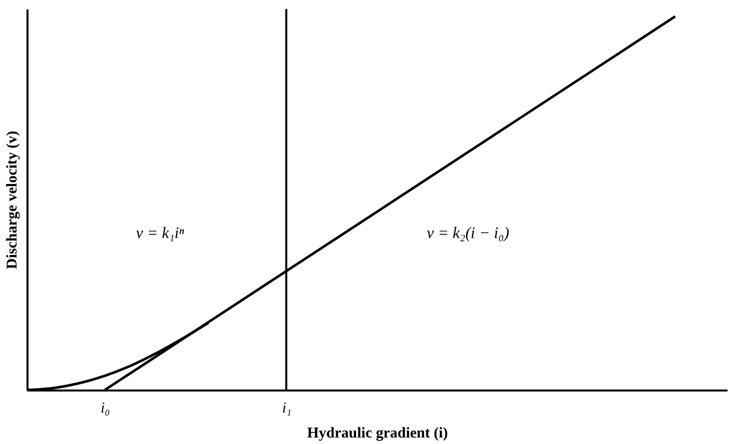 The width and height of the screenshot is (733, 444). What do you see at coordinates (12, 200) in the screenshot?
I see `y-axis-title: Discharge velocity (v)` at bounding box center [12, 200].